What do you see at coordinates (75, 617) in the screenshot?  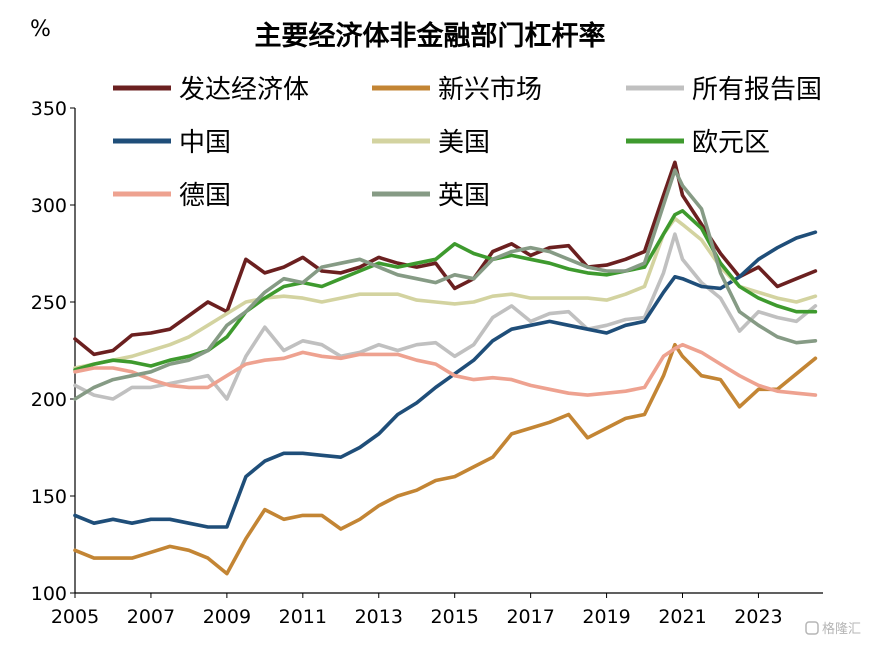 I see `x-tick-label: 2005` at bounding box center [75, 617].